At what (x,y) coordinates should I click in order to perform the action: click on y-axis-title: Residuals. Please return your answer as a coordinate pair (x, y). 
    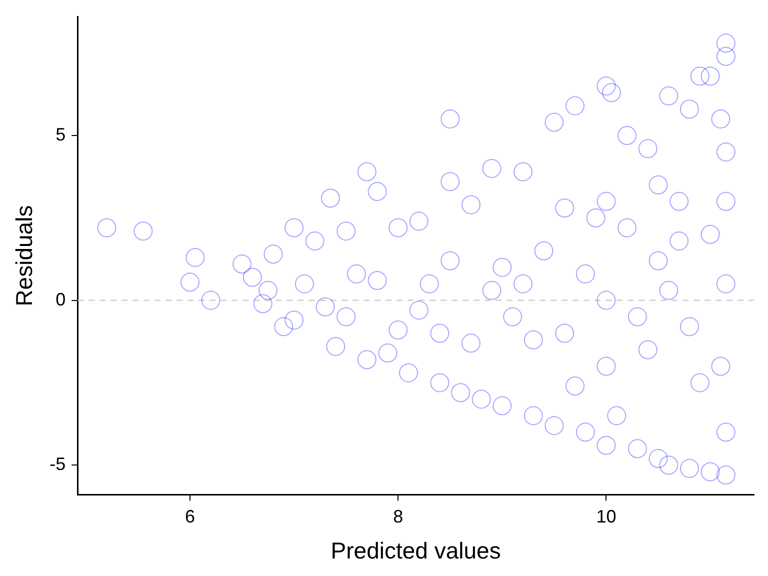
    Looking at the image, I should click on (24, 255).